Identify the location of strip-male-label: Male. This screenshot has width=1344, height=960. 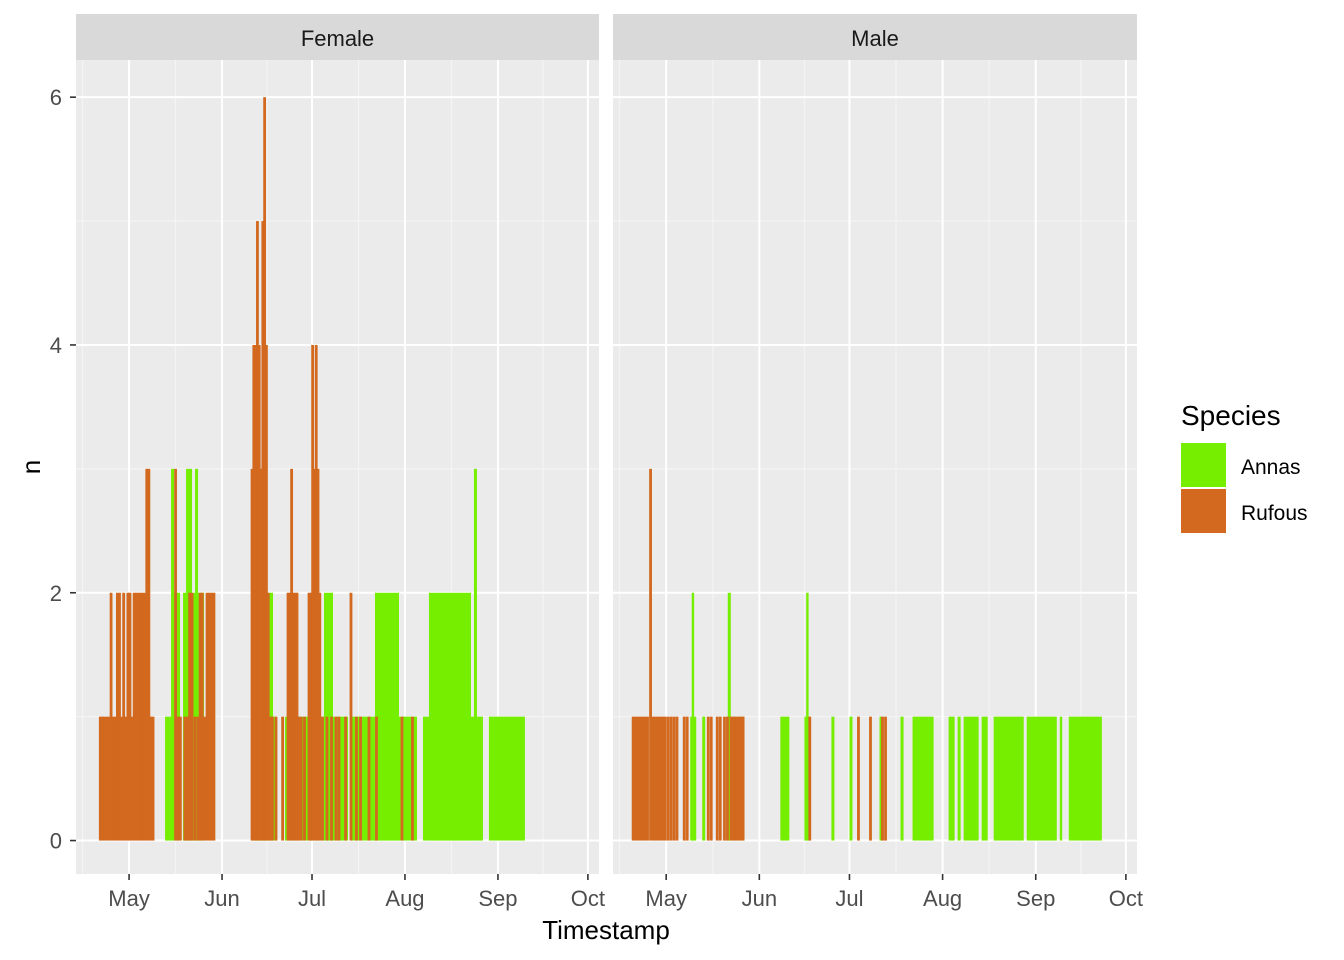
(875, 38).